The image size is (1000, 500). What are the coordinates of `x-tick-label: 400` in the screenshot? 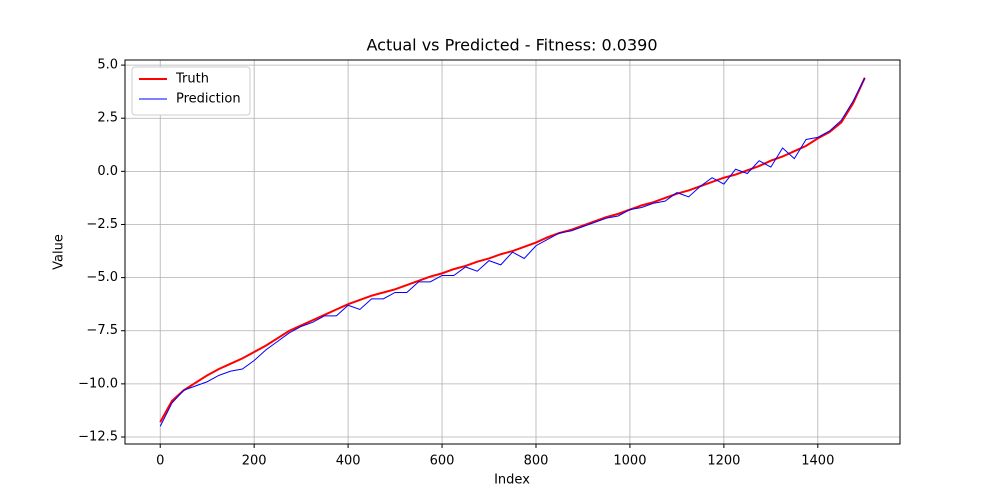 It's located at (348, 461).